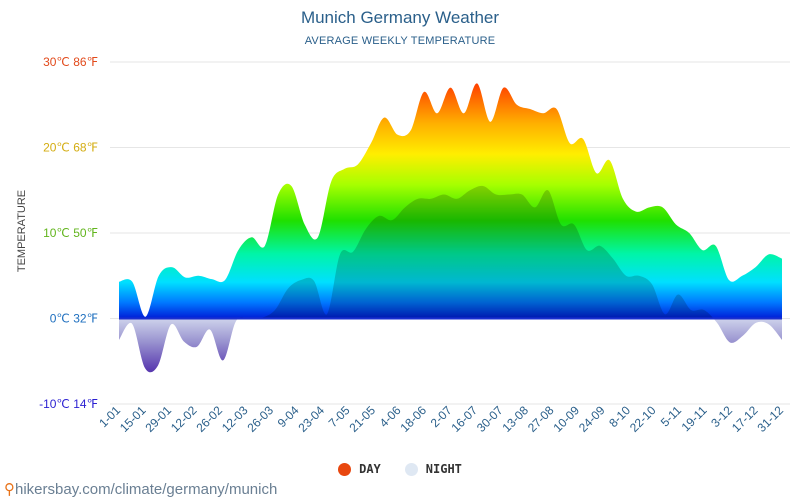  What do you see at coordinates (22, 231) in the screenshot?
I see `y-axis-label: TEMPERATURE` at bounding box center [22, 231].